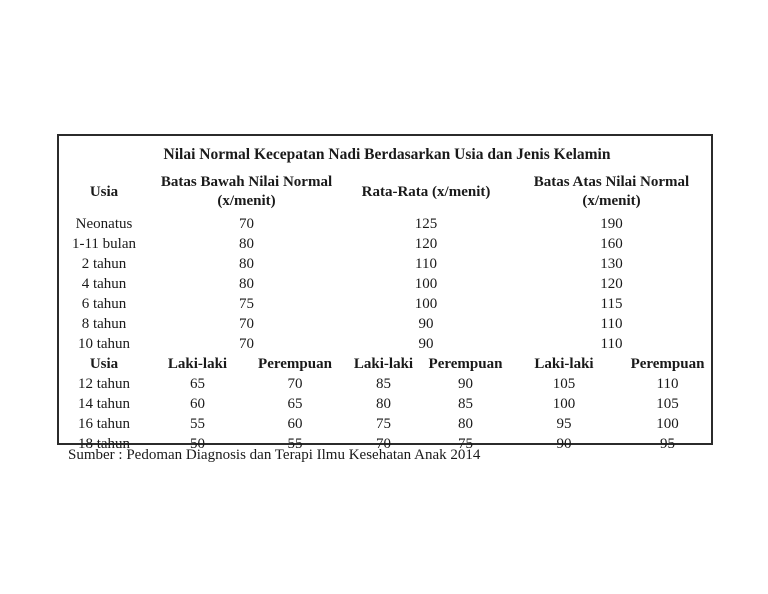 This screenshot has height=594, width=768. Describe the element at coordinates (426, 263) in the screenshot. I see `cell-rata-rata: 110` at that location.